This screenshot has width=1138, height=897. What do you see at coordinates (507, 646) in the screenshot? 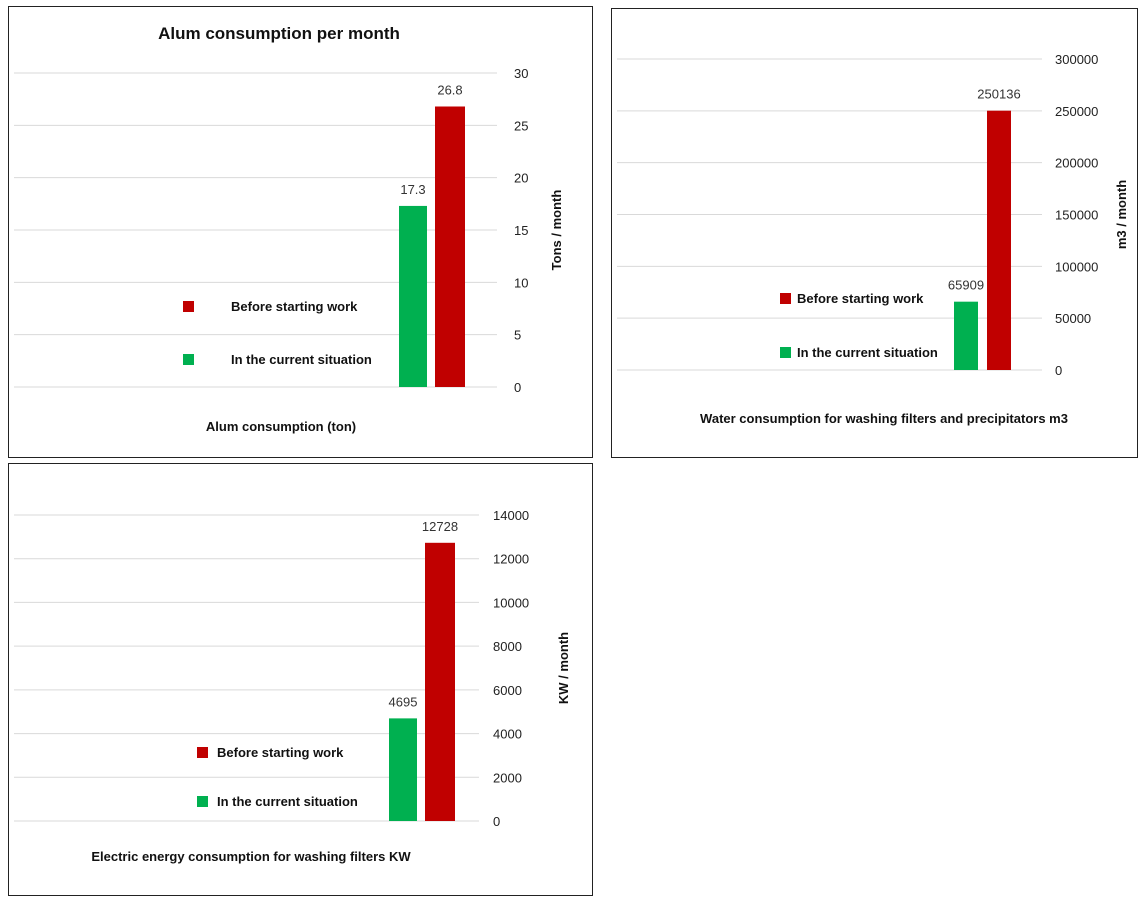
I see `y-tick-label: 8000` at bounding box center [507, 646].